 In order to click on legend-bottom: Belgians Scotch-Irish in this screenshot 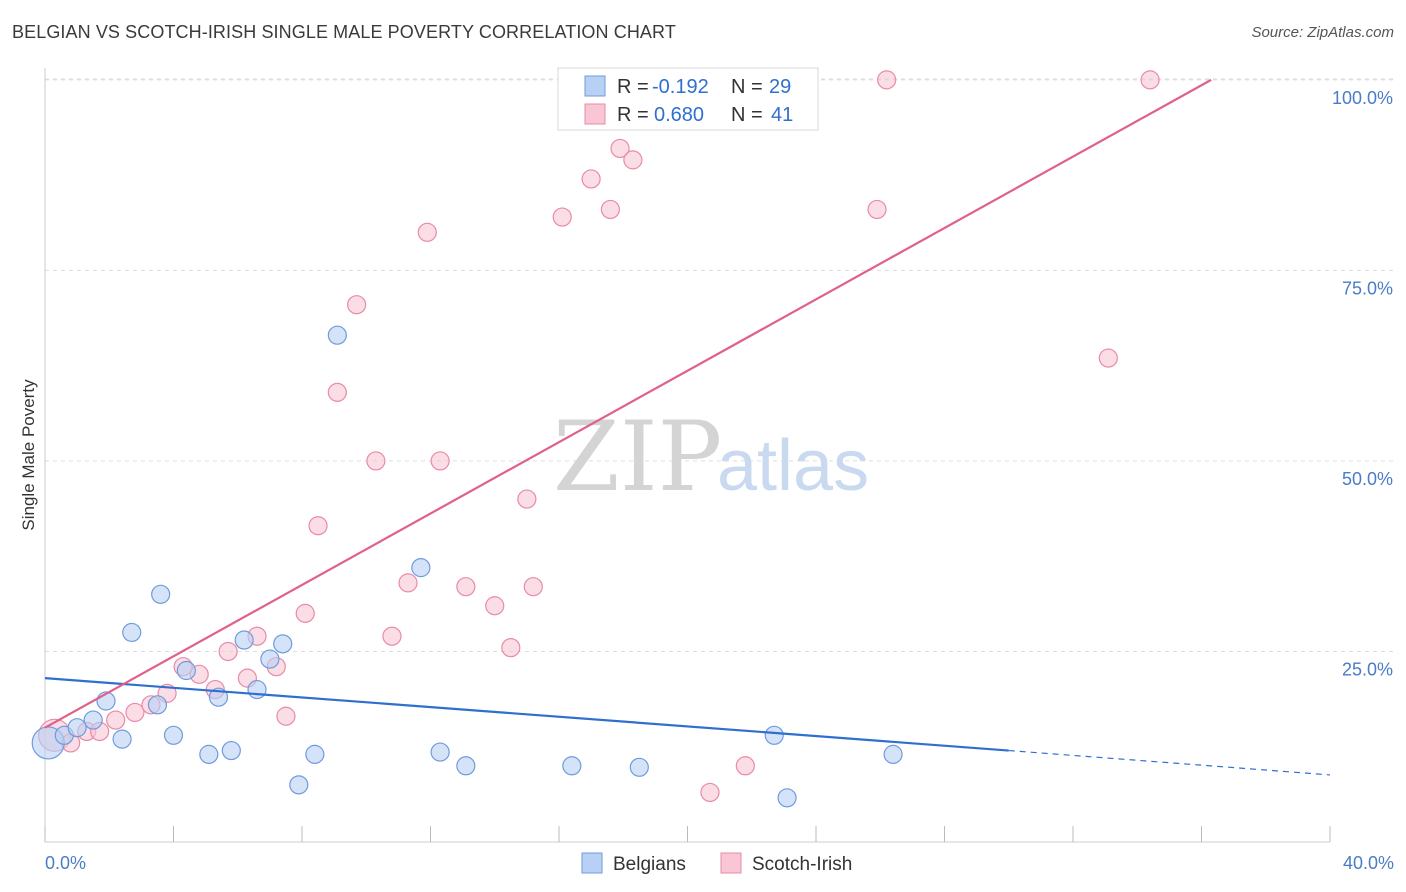, I will do `click(716, 863)`.